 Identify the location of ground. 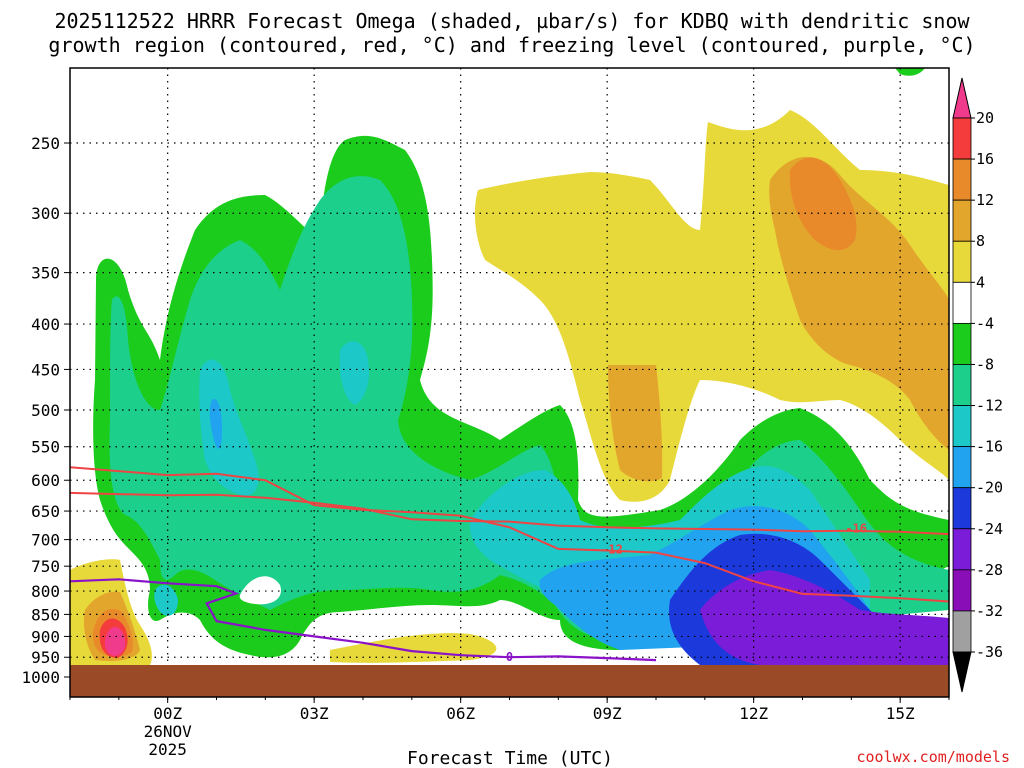
(509, 681).